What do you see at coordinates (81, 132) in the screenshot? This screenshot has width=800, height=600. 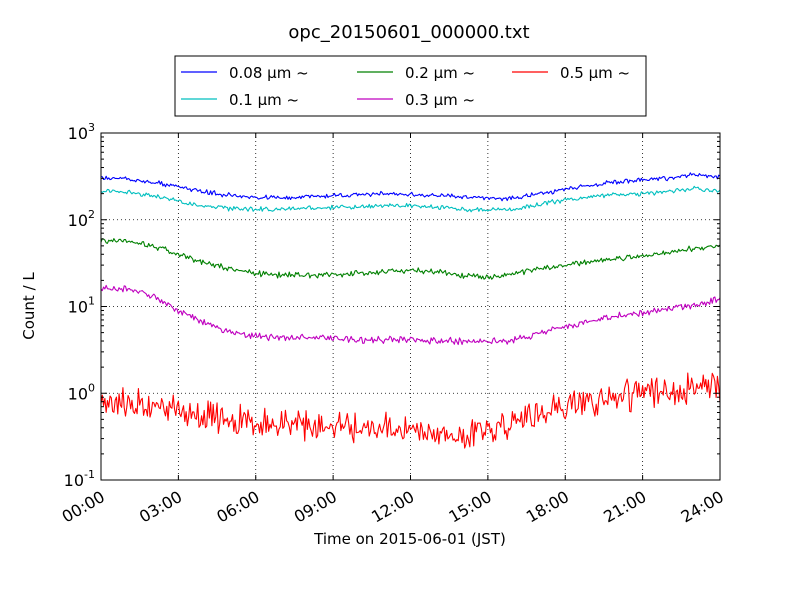 I see `y-tick-label: 10³` at bounding box center [81, 132].